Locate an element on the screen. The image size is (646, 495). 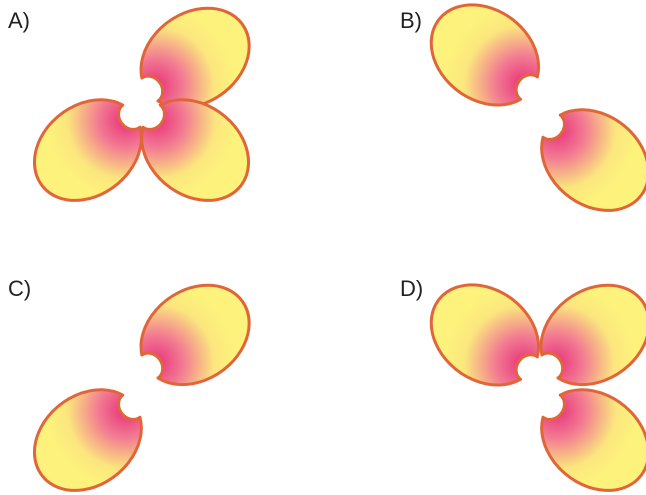
panel-label: A) is located at coordinates (19, 20).